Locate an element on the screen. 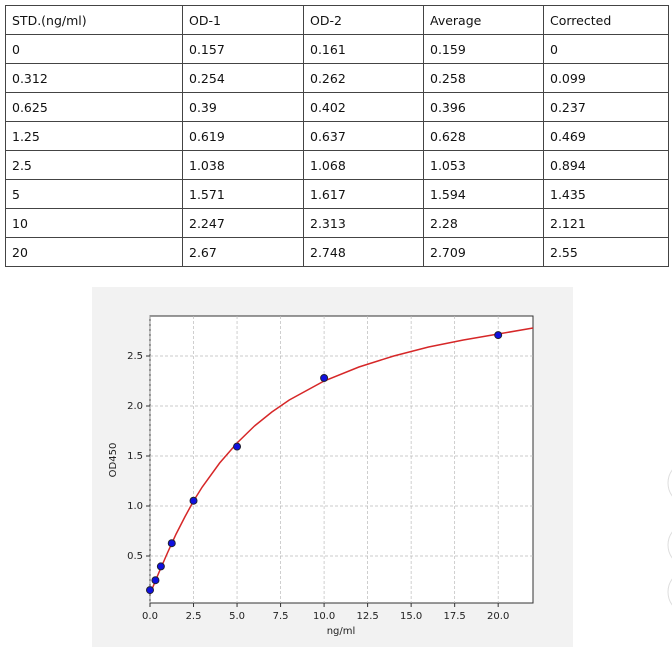  y-tick-label: 2.0 is located at coordinates (135, 406).